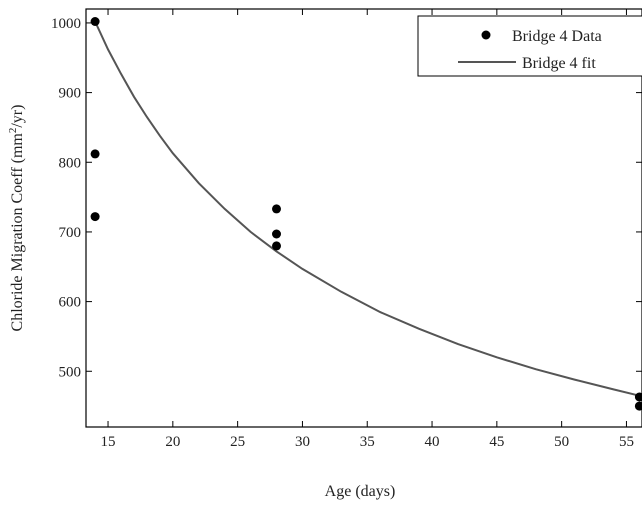  I want to click on y-tick-label: 500, so click(70, 372).